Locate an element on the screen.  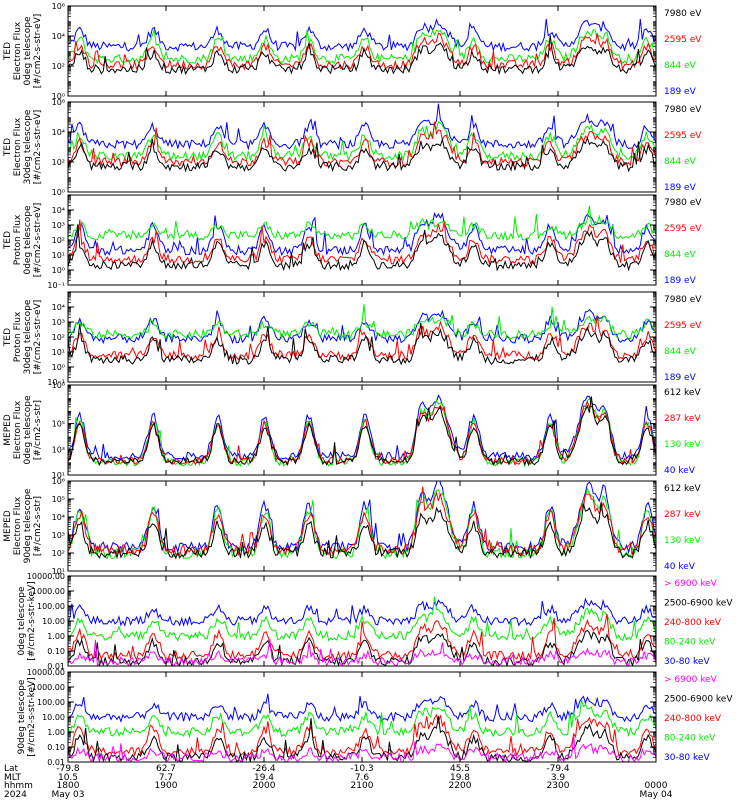
legend-entry: 30-80 keV is located at coordinates (687, 662).